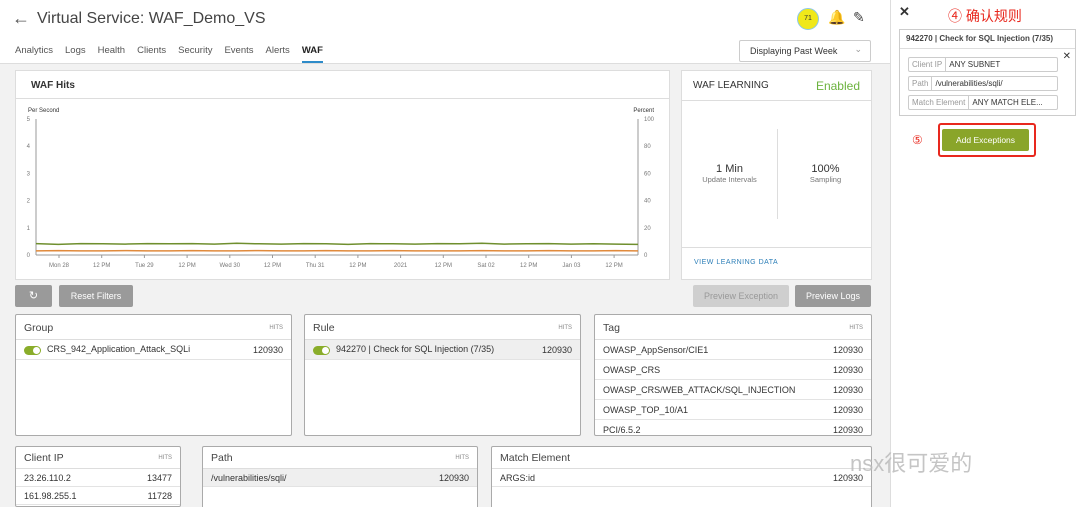 The width and height of the screenshot is (1080, 507). Describe the element at coordinates (96, 296) in the screenshot. I see `reset-filters-button: Reset Filters` at that location.